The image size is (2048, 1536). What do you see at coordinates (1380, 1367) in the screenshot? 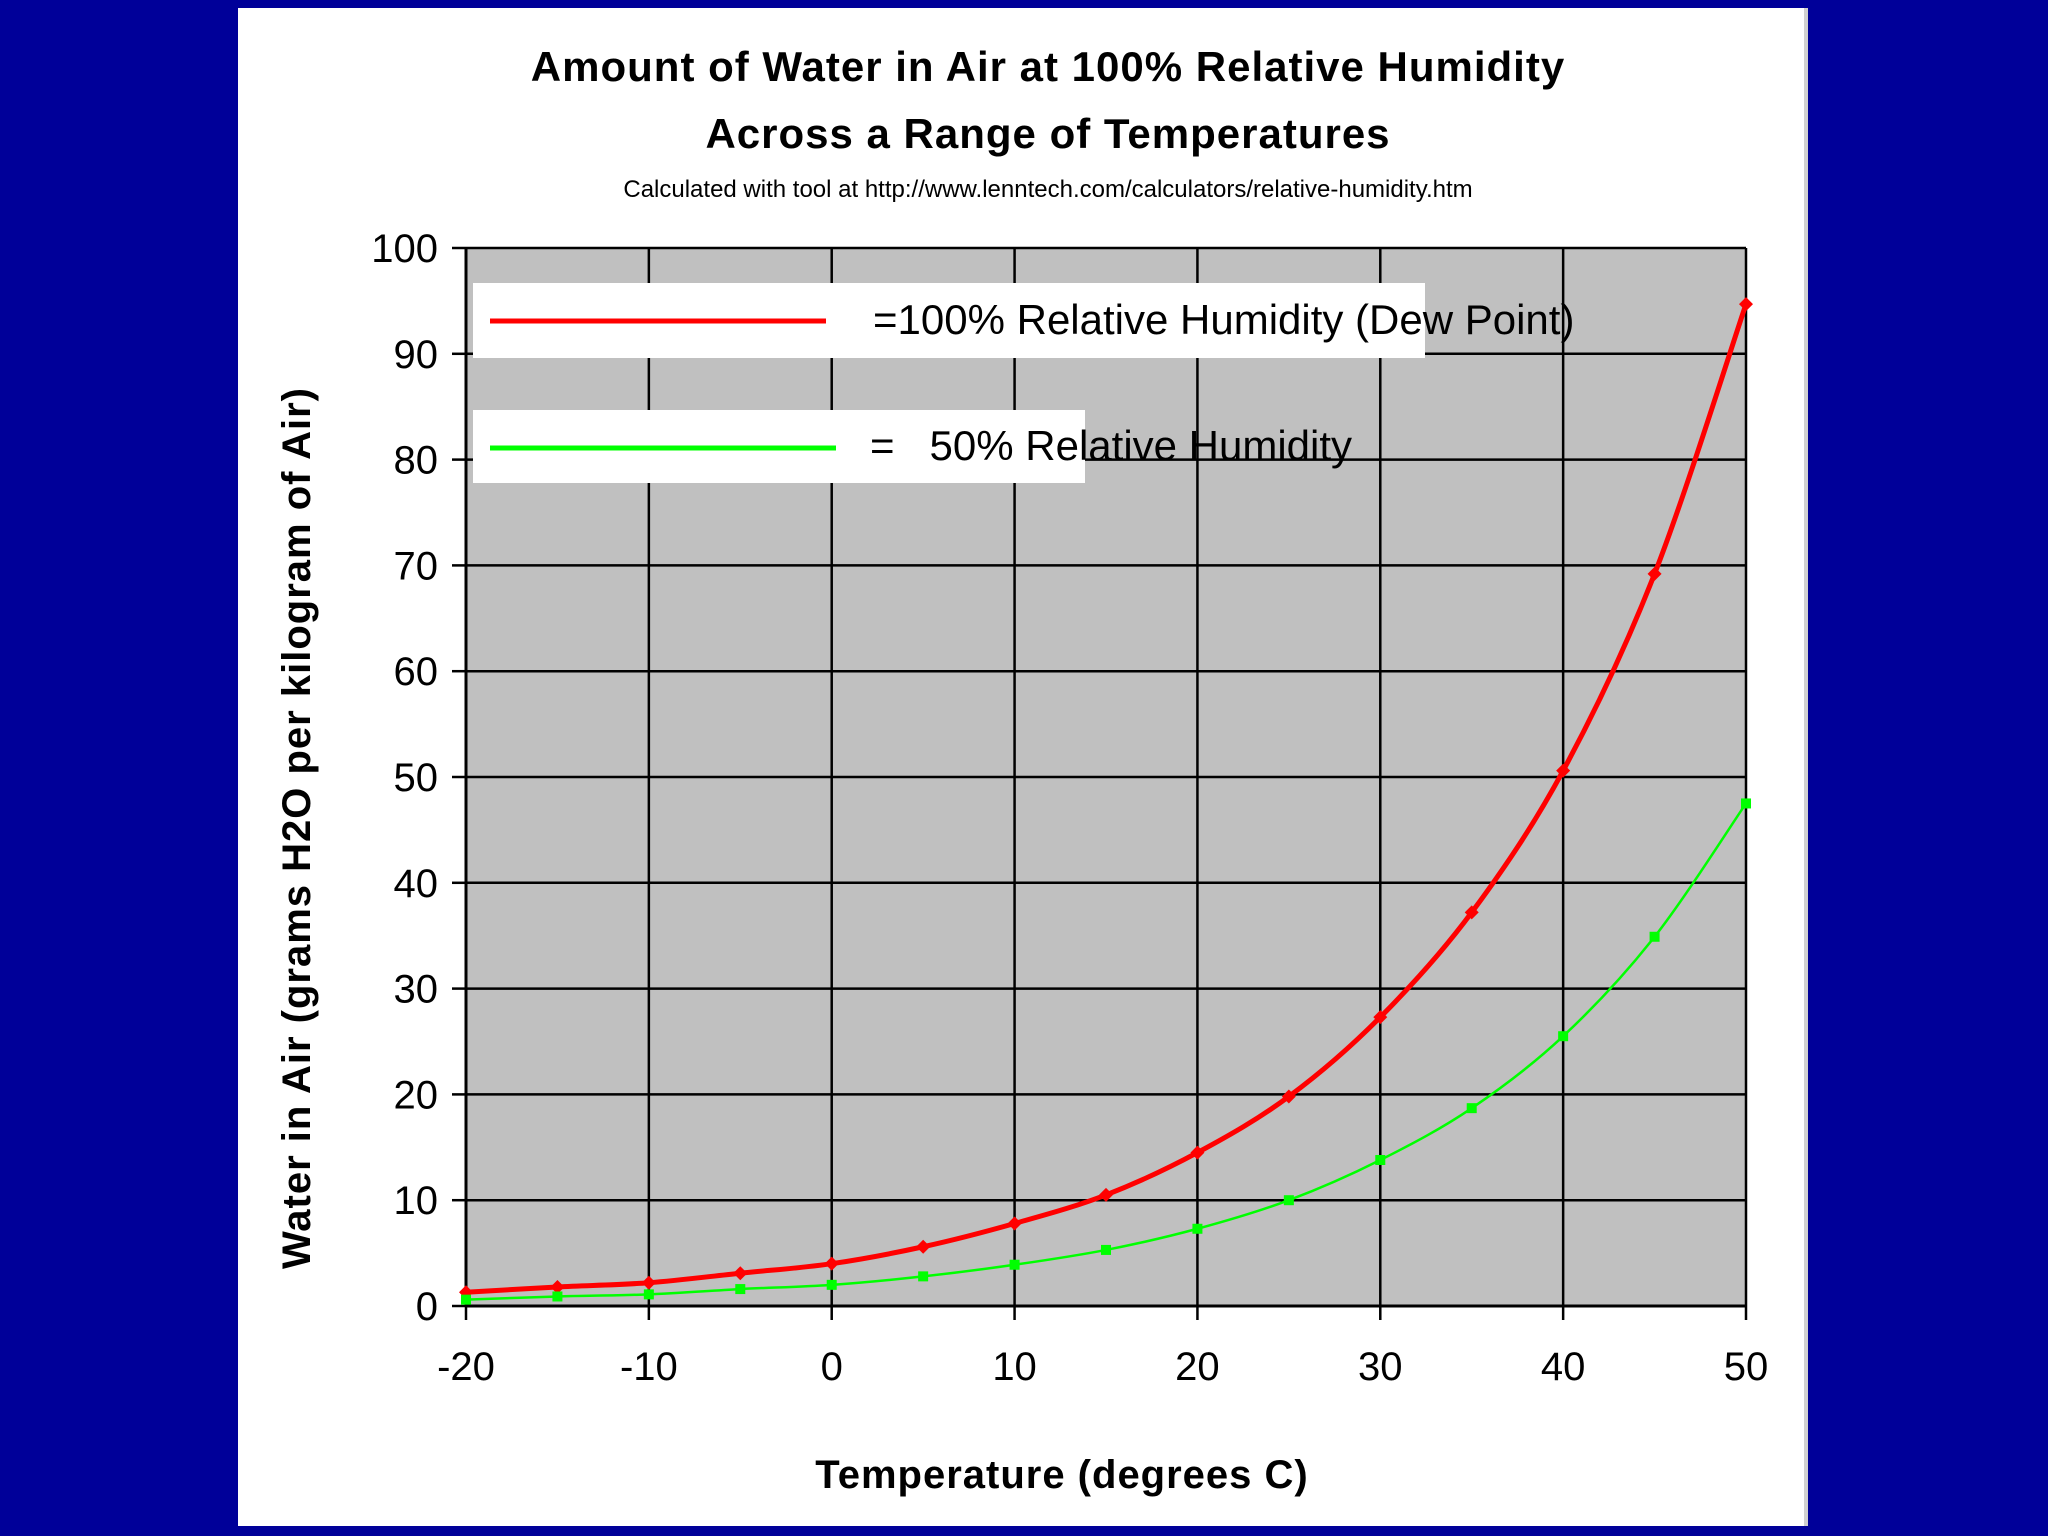
I see `x-tick-label: 30` at bounding box center [1380, 1367].